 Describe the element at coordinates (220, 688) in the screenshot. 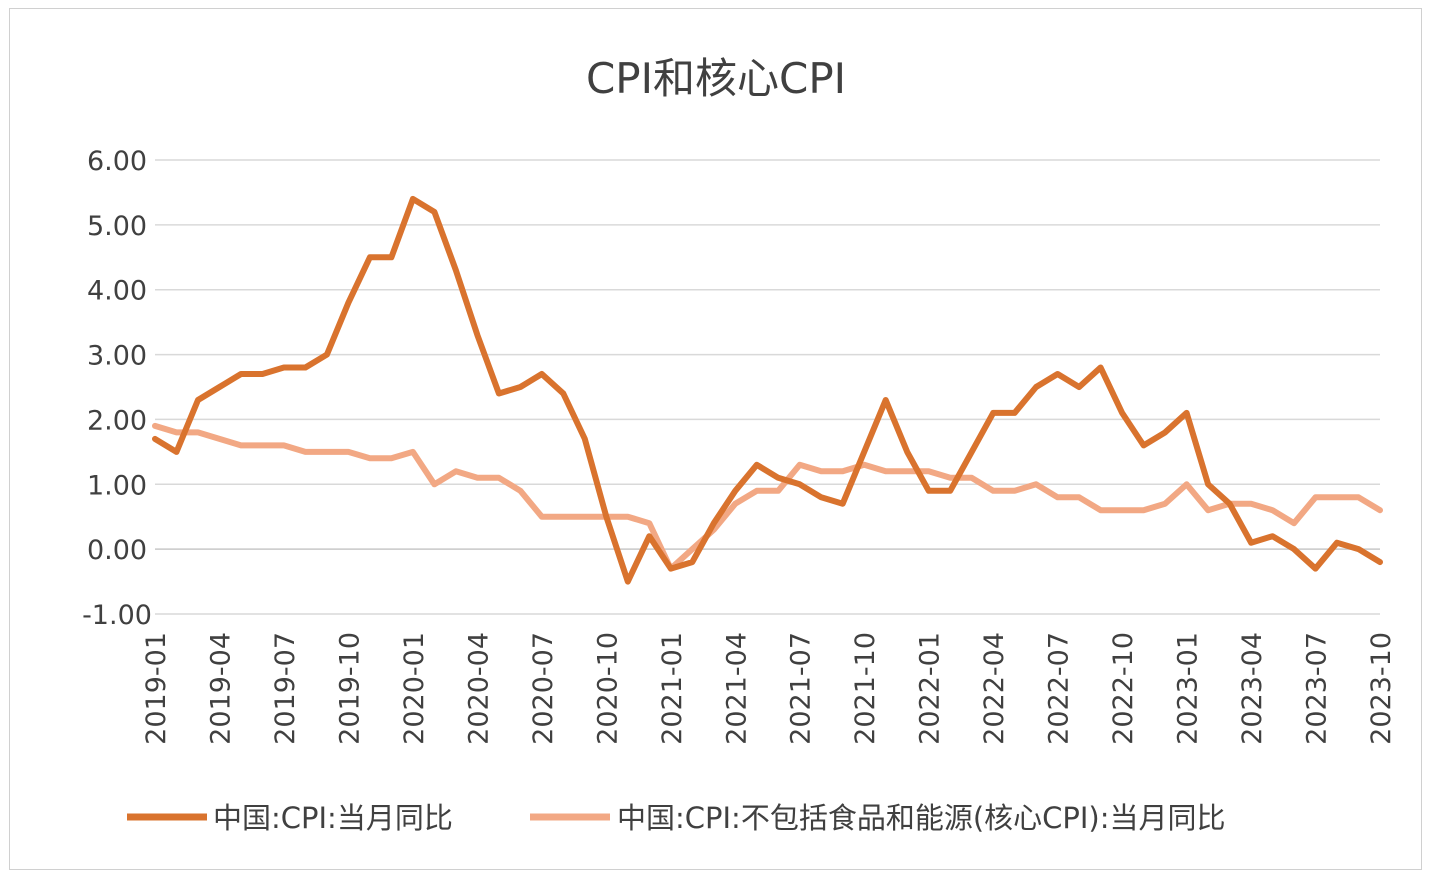

I see `x-tick-label: 2019-04` at that location.